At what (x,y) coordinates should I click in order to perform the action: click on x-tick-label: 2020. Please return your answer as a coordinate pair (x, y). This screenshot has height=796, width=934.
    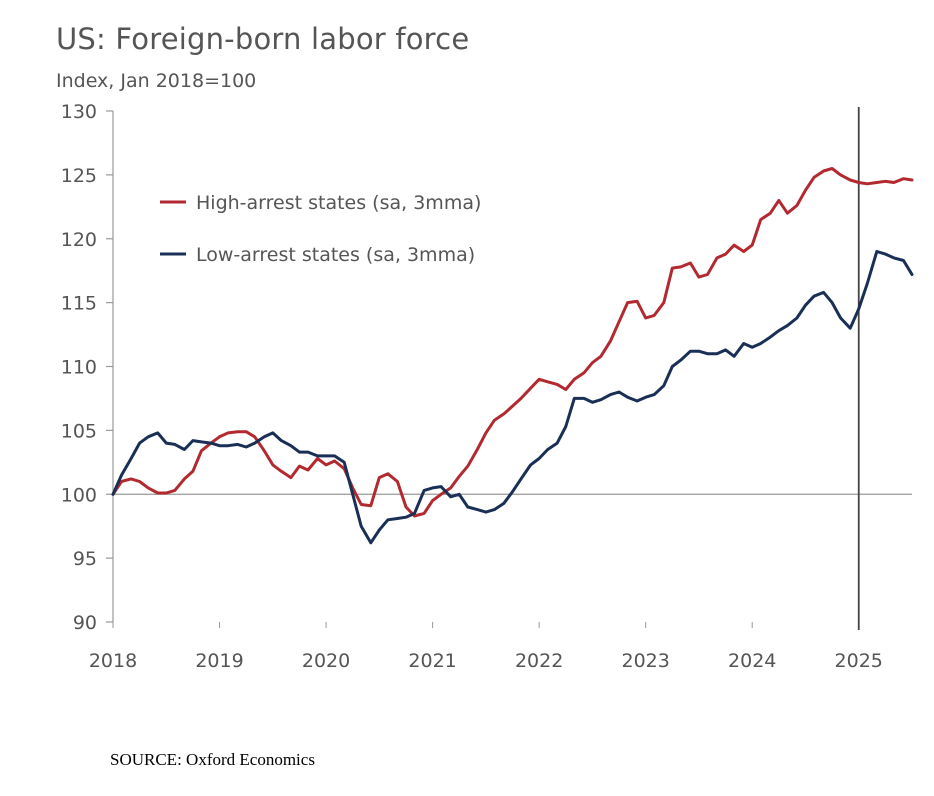
    Looking at the image, I should click on (326, 661).